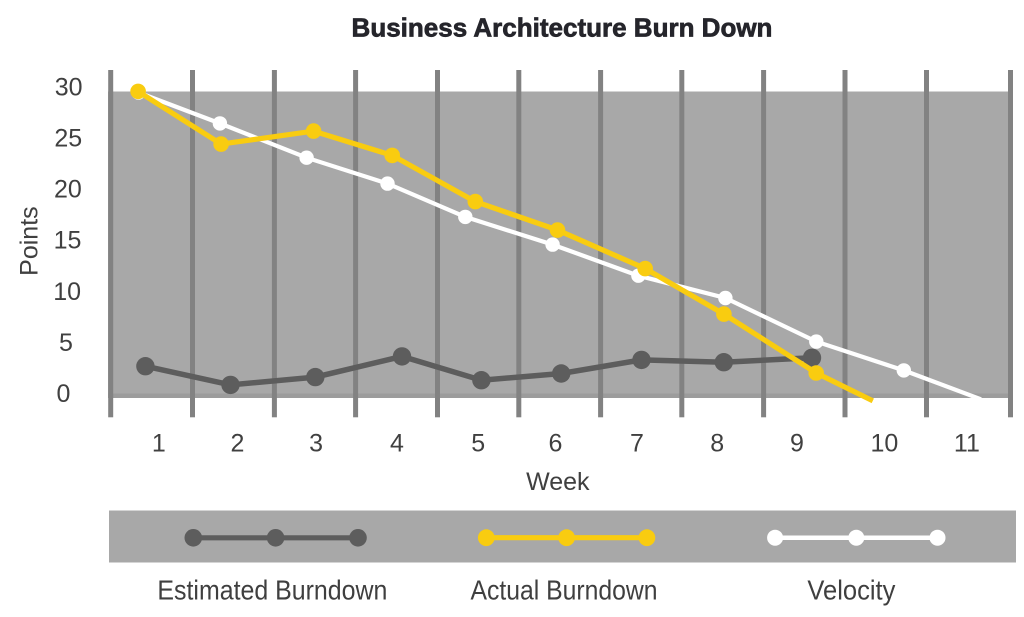  Describe the element at coordinates (29, 240) in the screenshot. I see `svg-text: Points` at that location.